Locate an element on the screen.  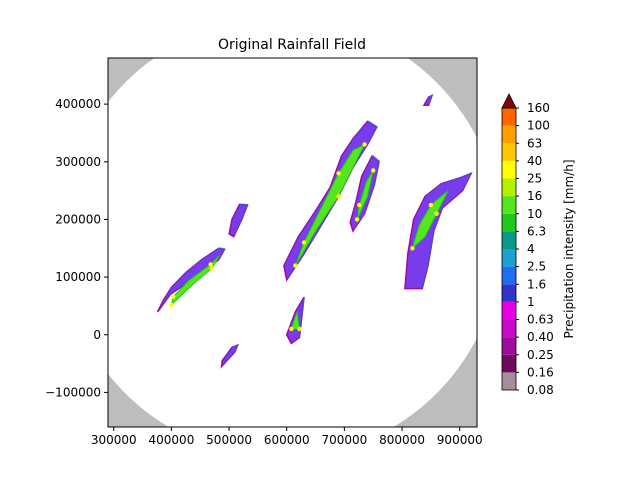
colorbar-tick-label: 16 is located at coordinates (534, 196).